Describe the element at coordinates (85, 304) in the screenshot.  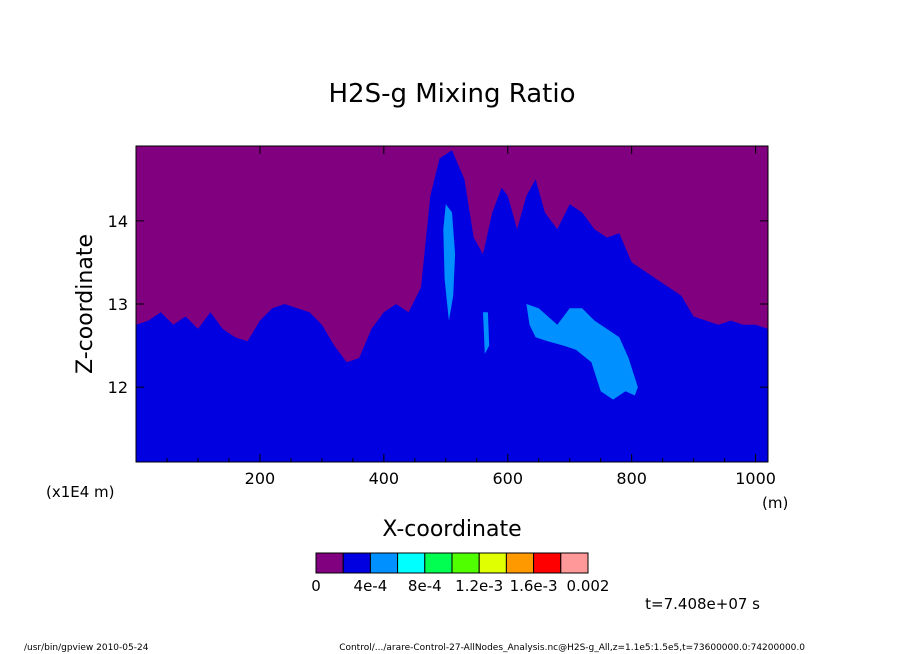
I see `y-axis-label: Z-coordinate` at that location.